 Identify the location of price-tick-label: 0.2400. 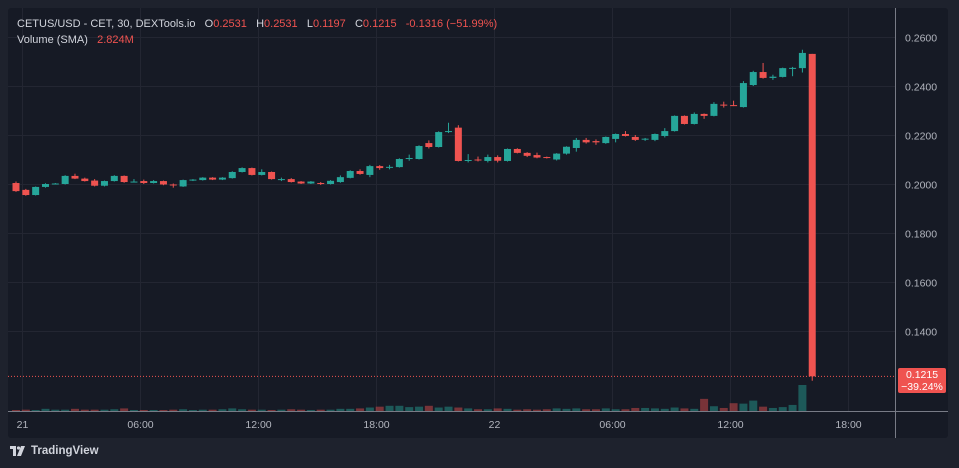
(921, 88).